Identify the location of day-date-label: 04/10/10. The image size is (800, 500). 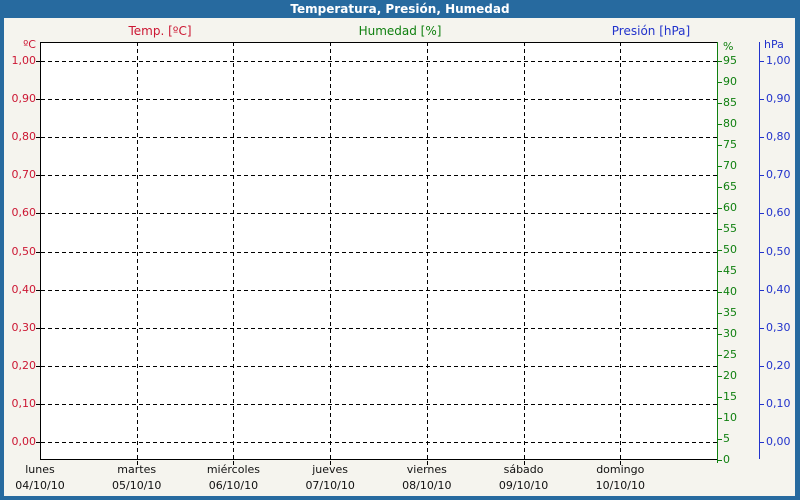
(40, 485).